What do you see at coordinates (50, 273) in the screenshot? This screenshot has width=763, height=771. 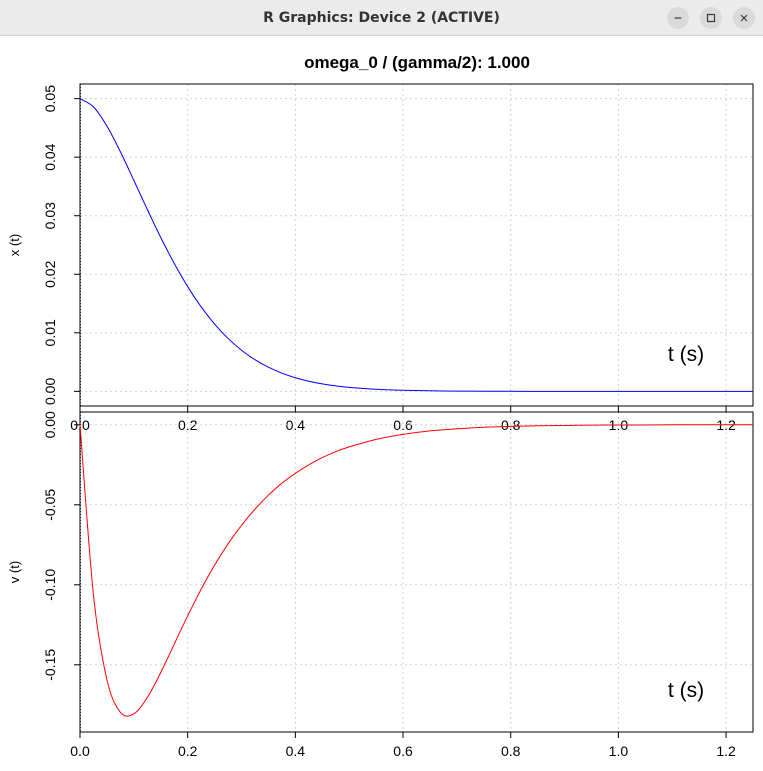 I see `y-tick-label: 0.02` at bounding box center [50, 273].